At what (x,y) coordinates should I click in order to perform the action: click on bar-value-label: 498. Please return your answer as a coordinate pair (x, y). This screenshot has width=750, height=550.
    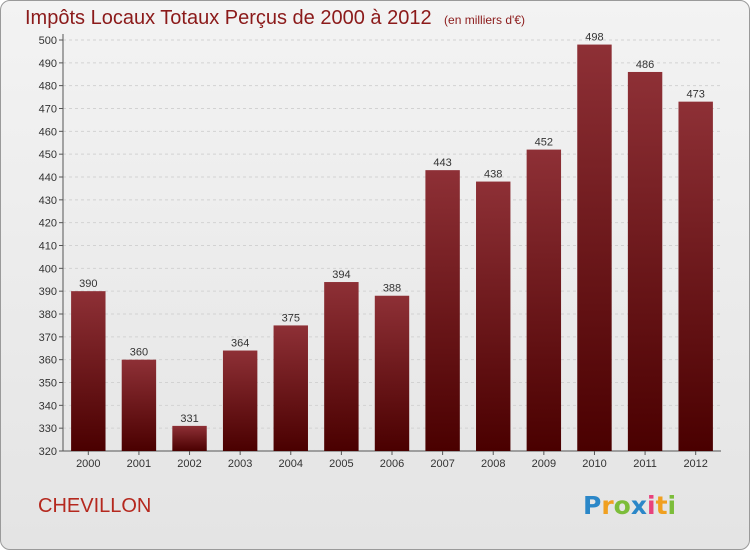
    Looking at the image, I should click on (594, 38).